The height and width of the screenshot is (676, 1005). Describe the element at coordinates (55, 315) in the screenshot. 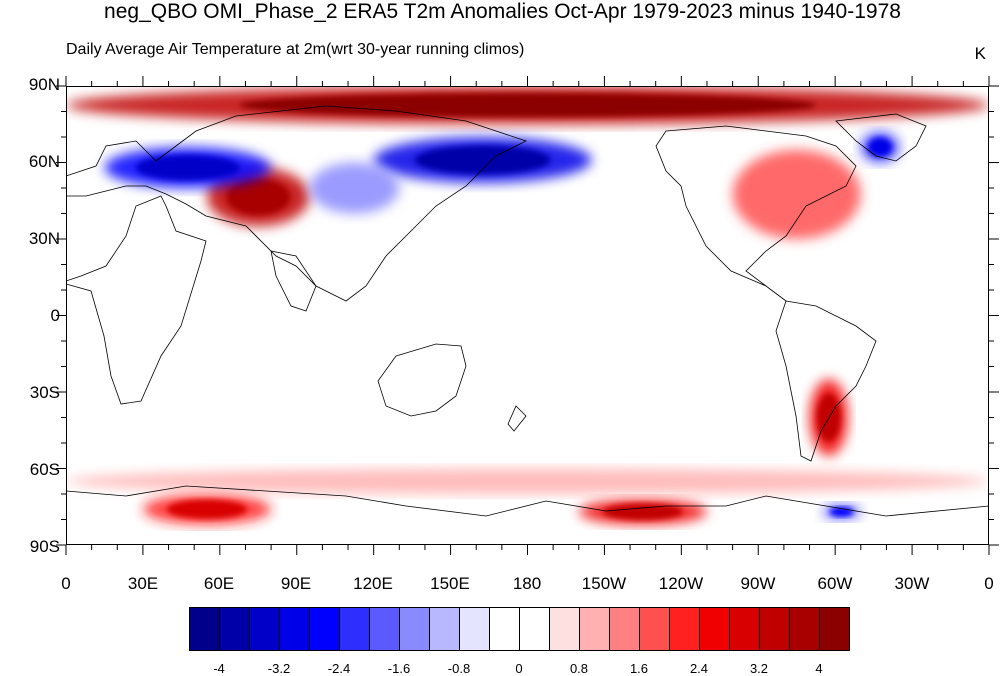

I see `lat-label-eq: 0` at that location.